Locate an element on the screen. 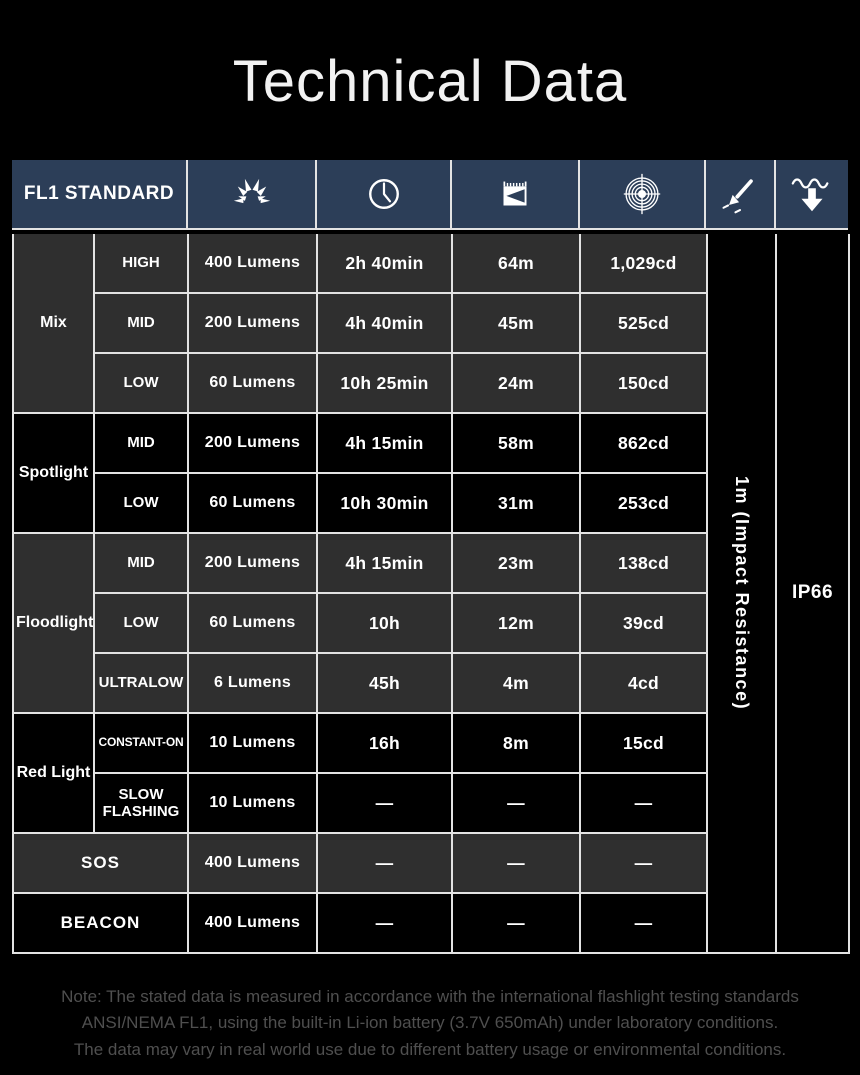 The height and width of the screenshot is (1075, 860). impact-resistance-header-cell is located at coordinates (740, 194).